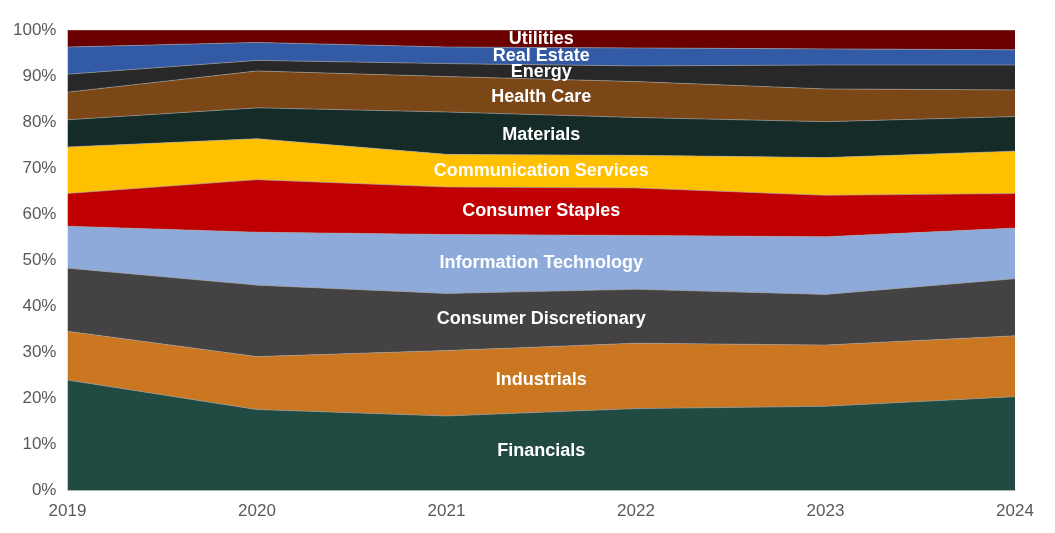 The image size is (1055, 533). Describe the element at coordinates (541, 170) in the screenshot. I see `series-label: Communication Services` at that location.